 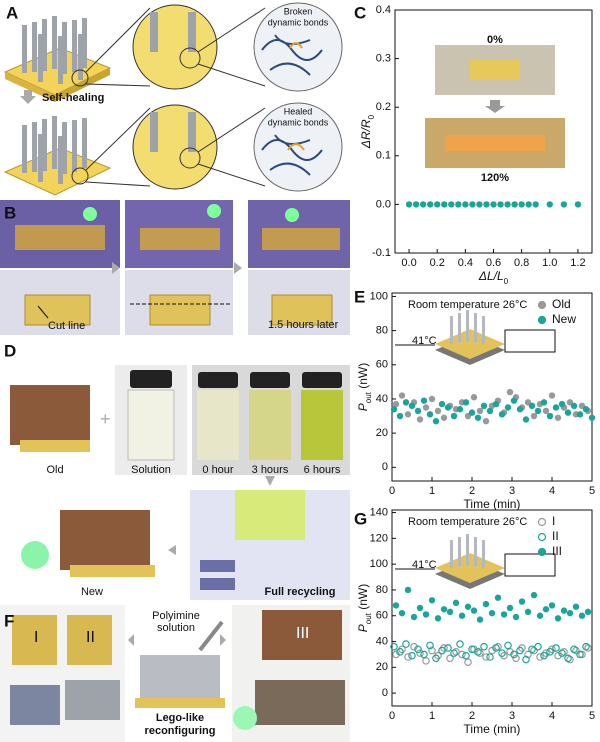 I want to click on axis-label-text: ΔL/L, so click(x=491, y=276).